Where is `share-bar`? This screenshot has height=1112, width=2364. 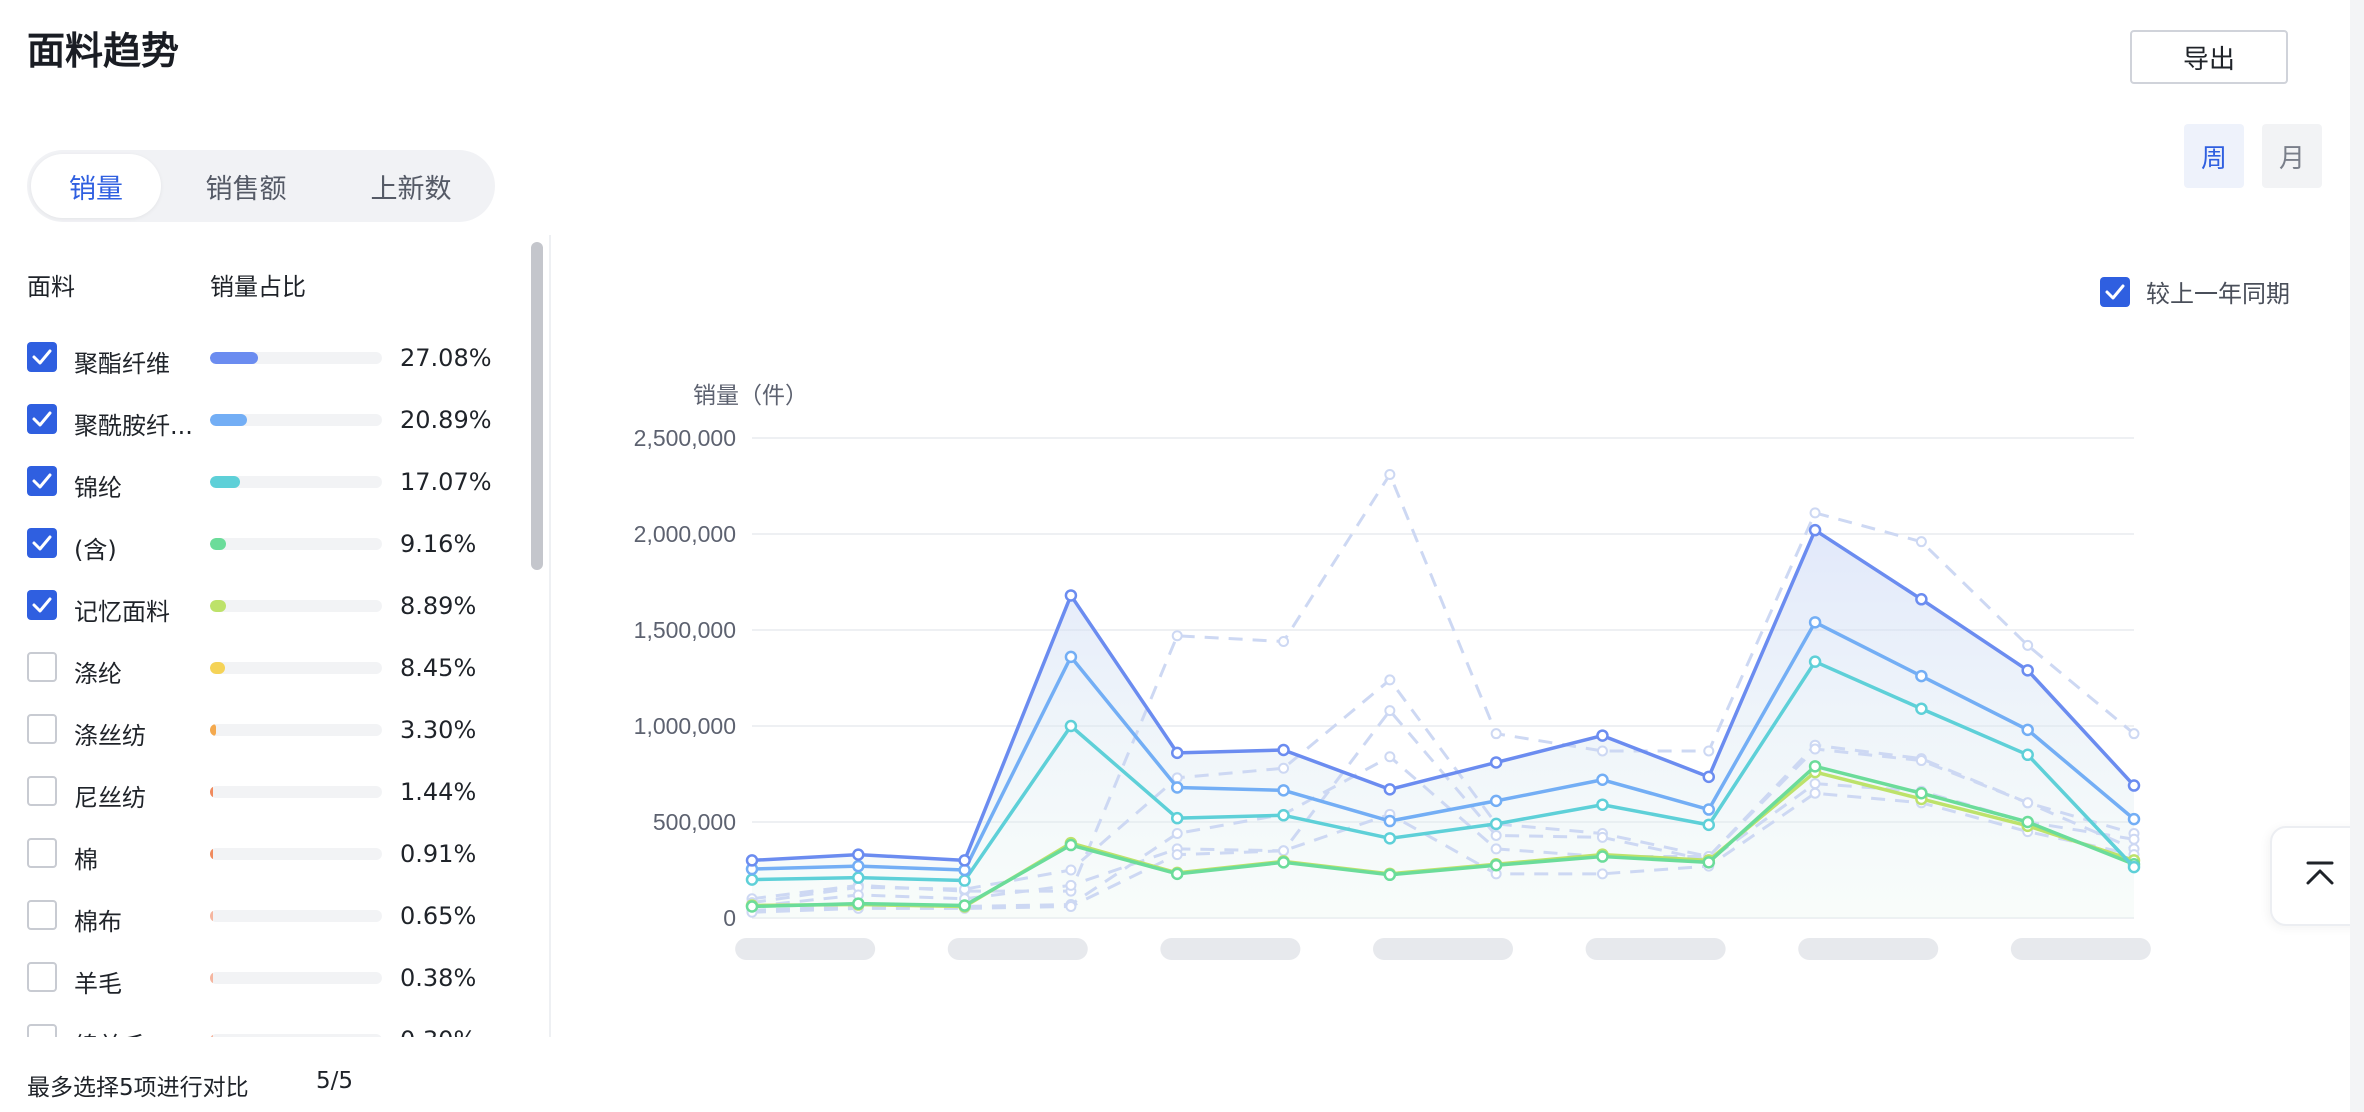
share-bar is located at coordinates (296, 544).